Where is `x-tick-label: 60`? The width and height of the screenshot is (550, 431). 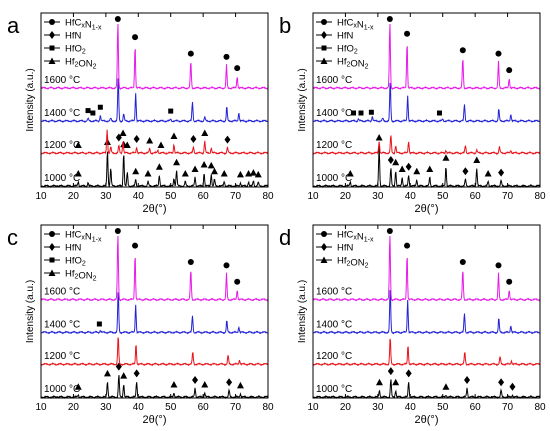
x-tick-label: 60 is located at coordinates (204, 196).